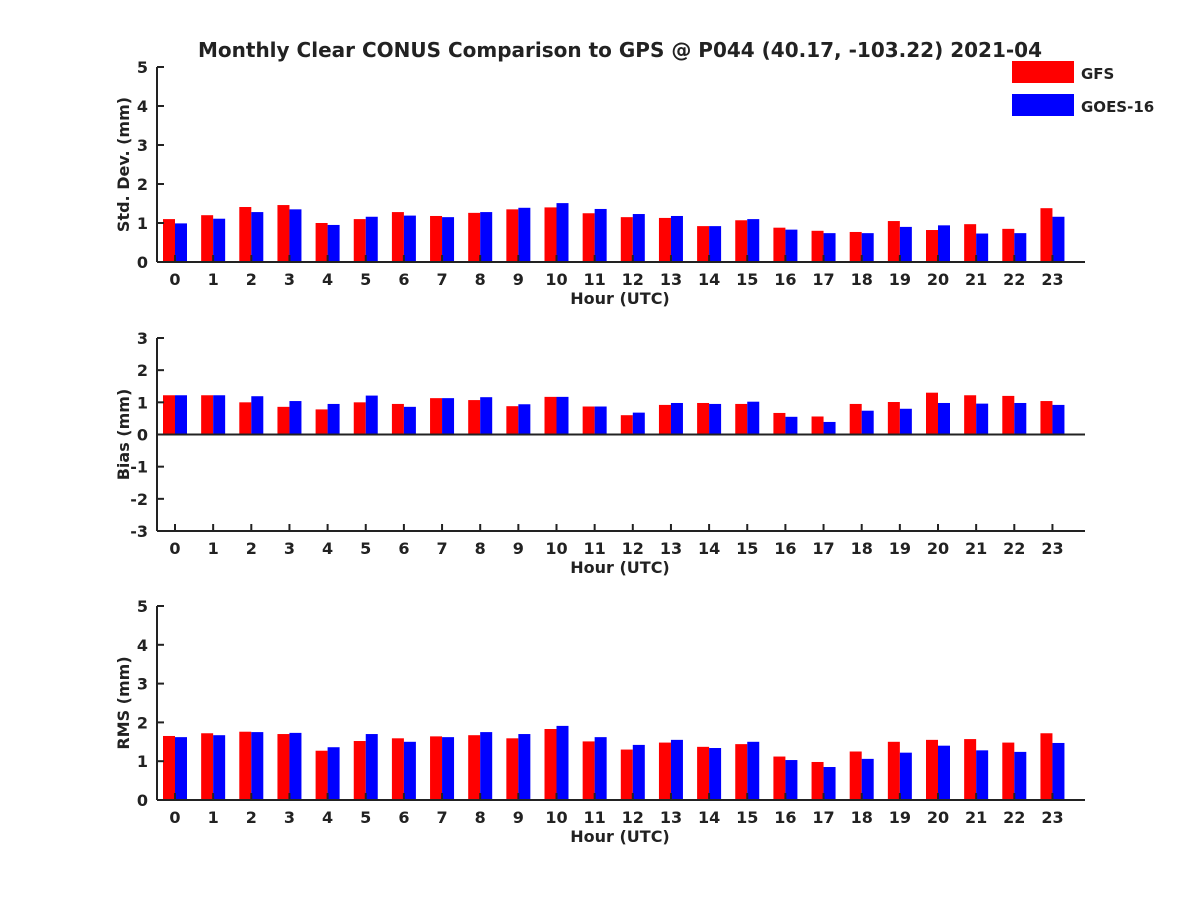  Describe the element at coordinates (1043, 72) in the screenshot. I see `legend-swatch-gfs` at that location.